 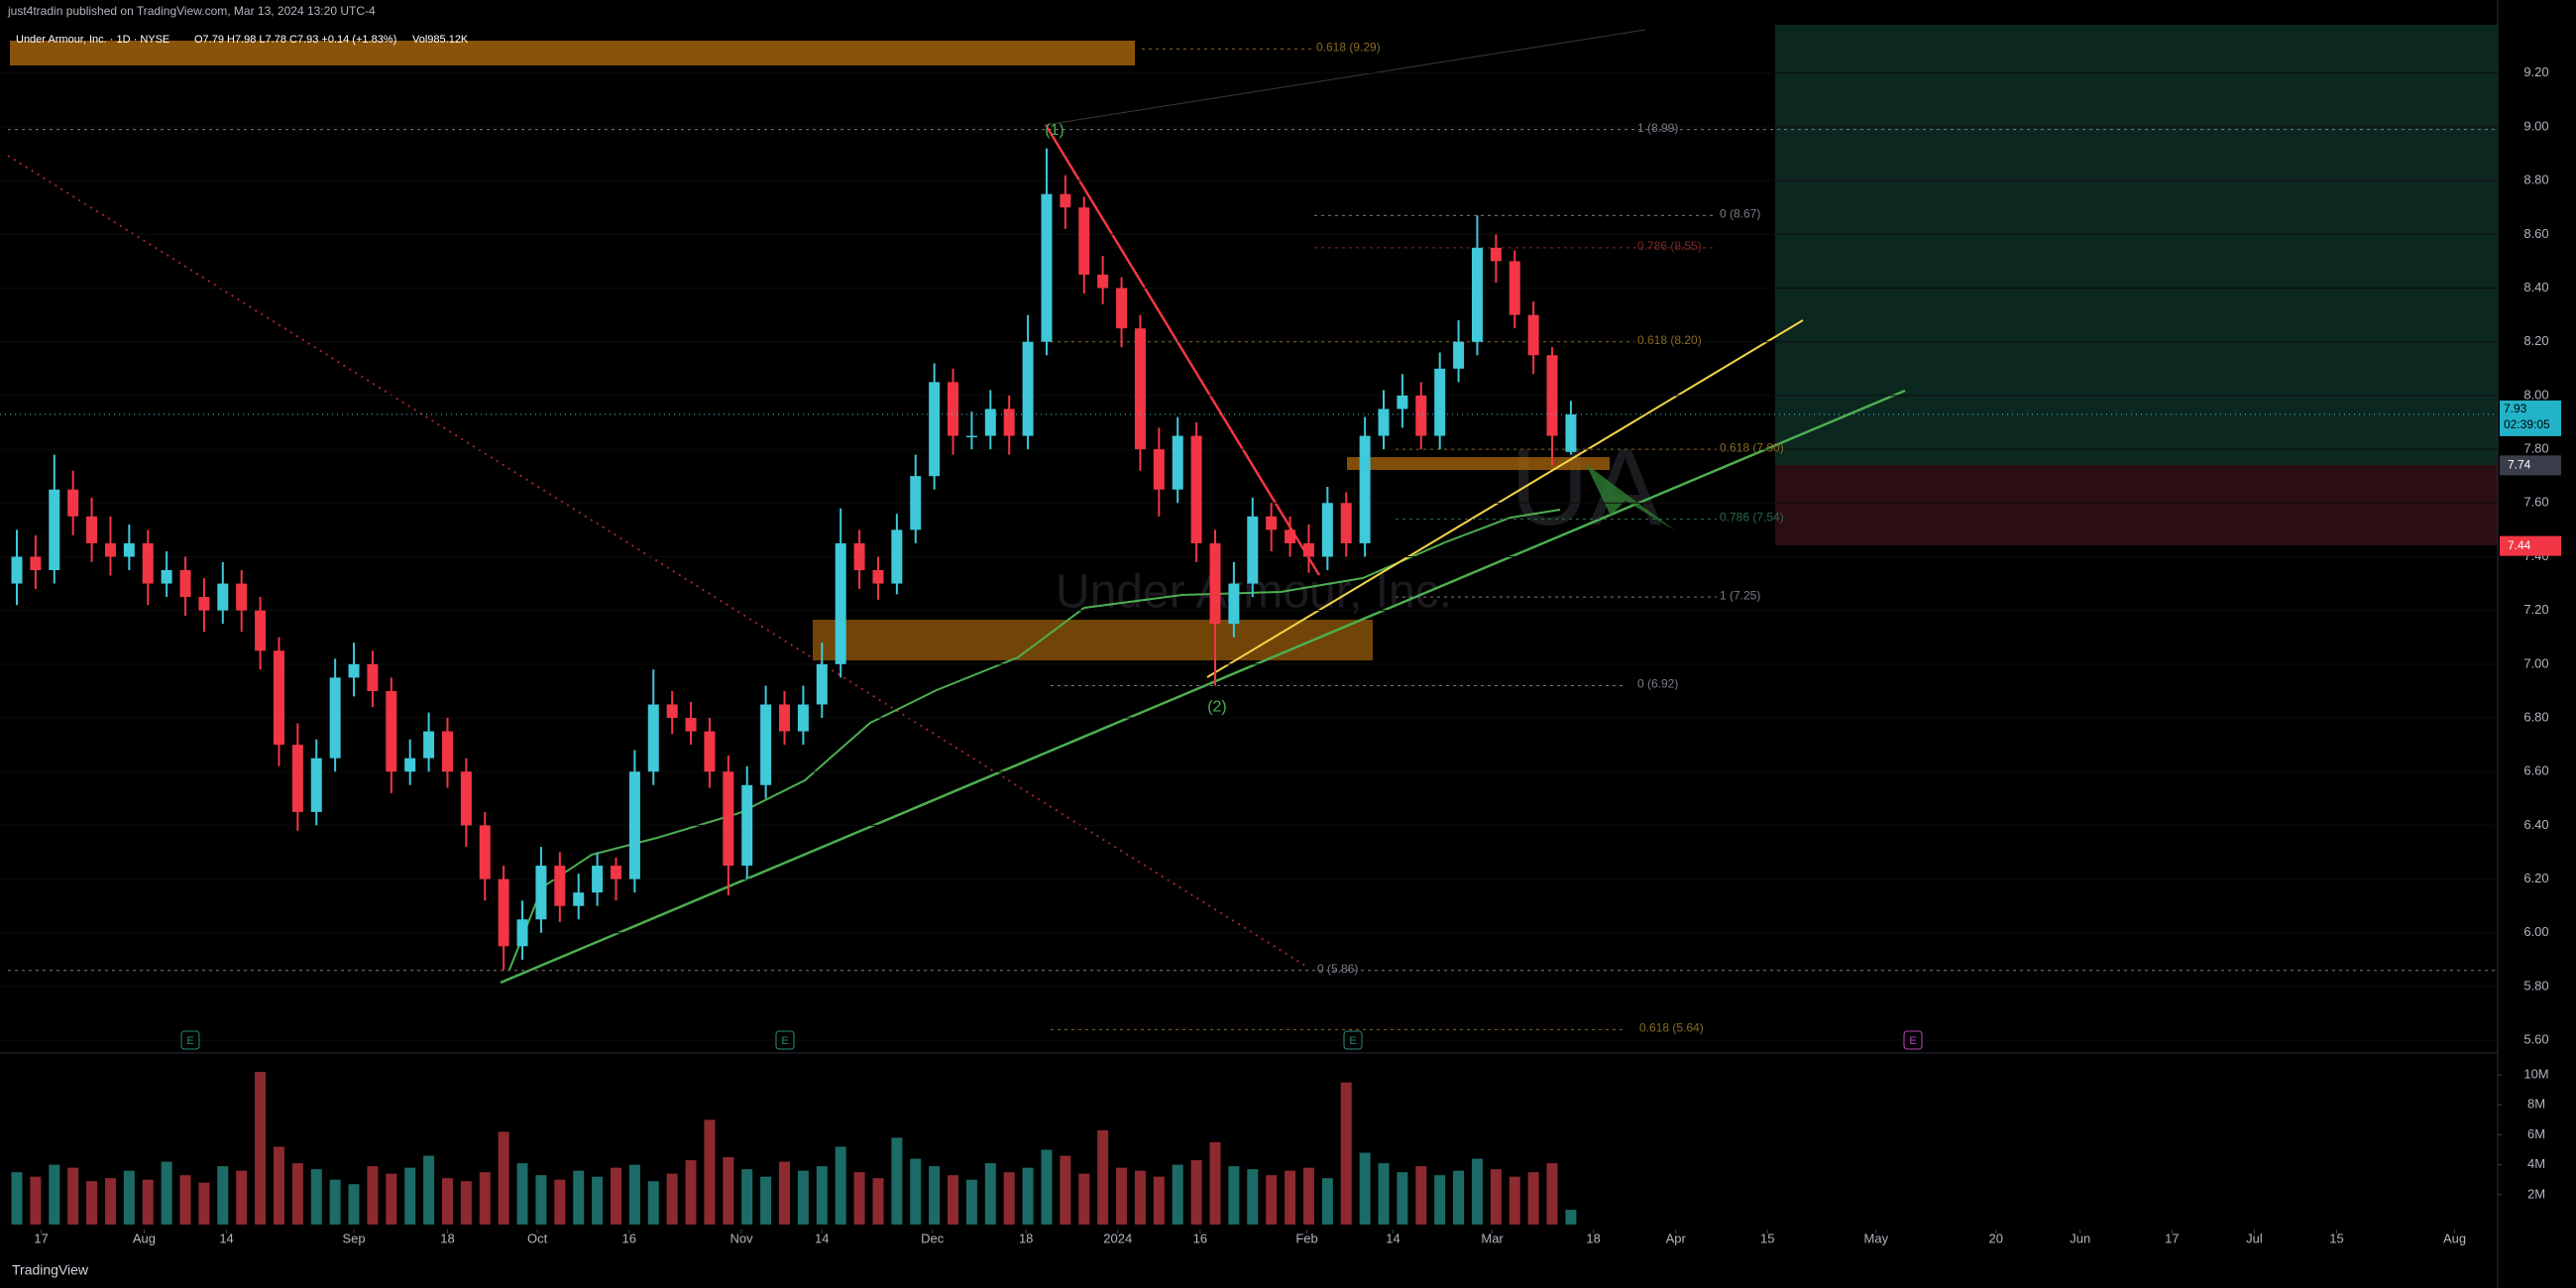 I want to click on fib-label: 0 (5.86), so click(x=1337, y=969).